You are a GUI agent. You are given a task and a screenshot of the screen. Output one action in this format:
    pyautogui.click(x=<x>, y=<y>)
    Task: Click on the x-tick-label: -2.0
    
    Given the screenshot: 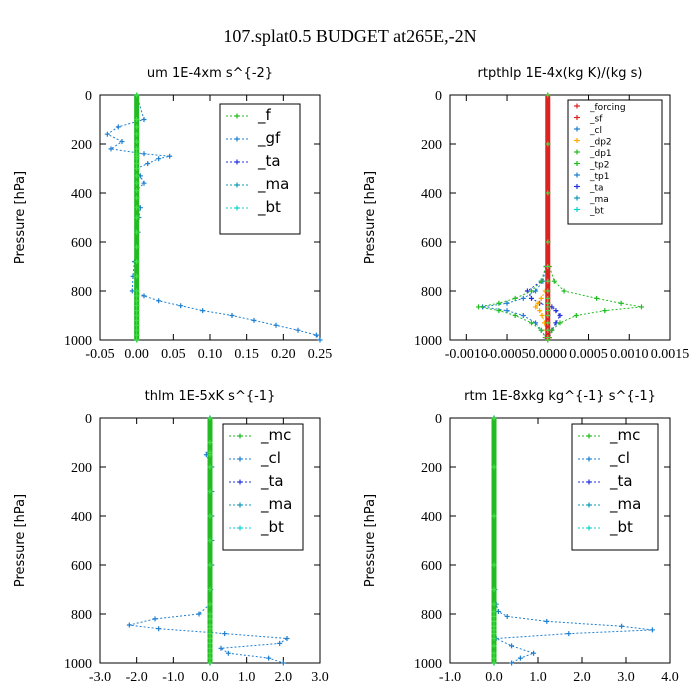 What is the action you would take?
    pyautogui.click(x=137, y=677)
    